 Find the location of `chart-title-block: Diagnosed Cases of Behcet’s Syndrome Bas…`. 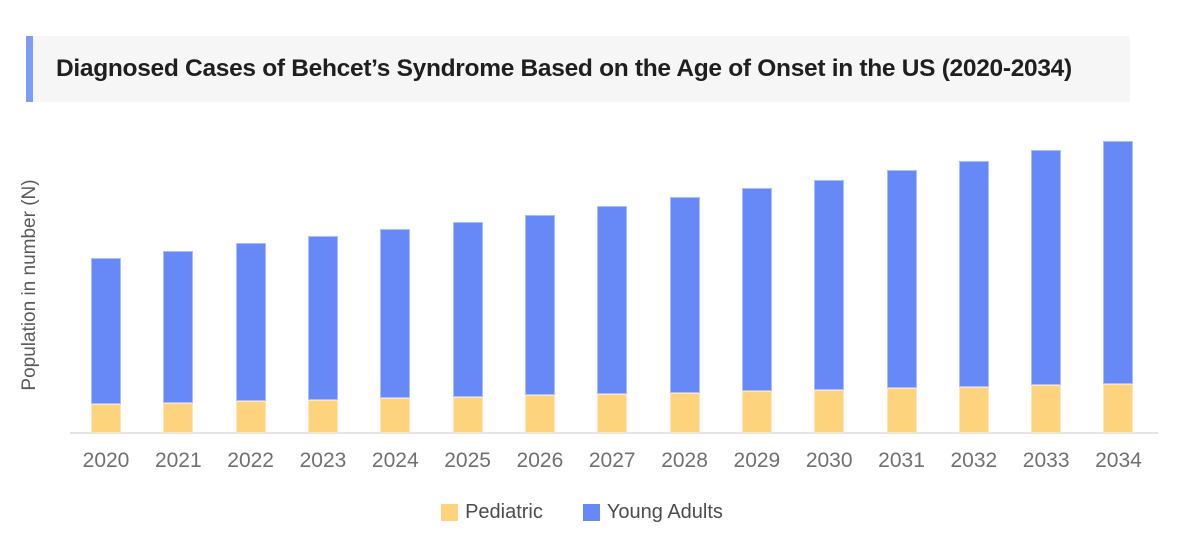

chart-title-block: Diagnosed Cases of Behcet’s Syndrome Bas… is located at coordinates (578, 69).